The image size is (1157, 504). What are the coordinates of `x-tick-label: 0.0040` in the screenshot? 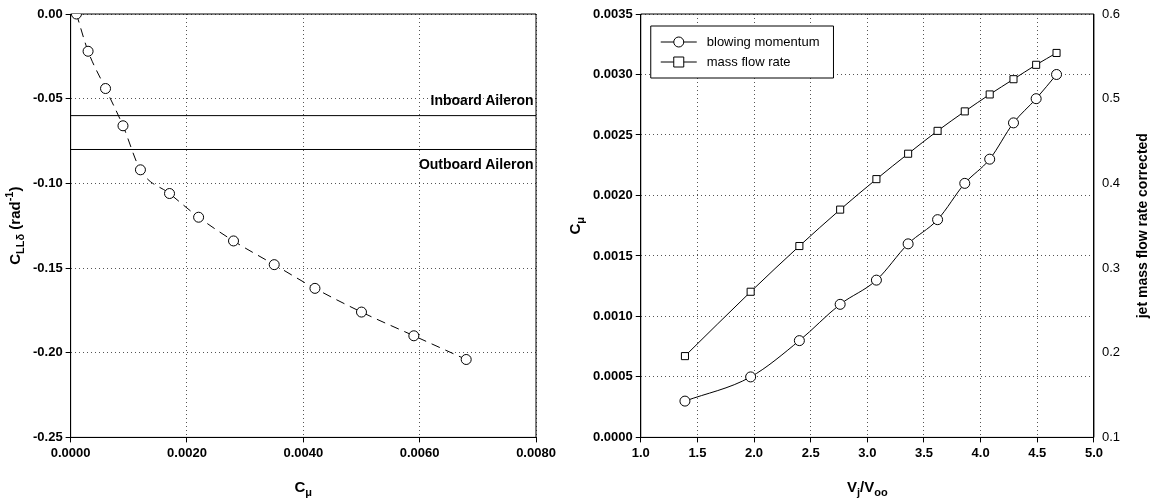 It's located at (303, 452).